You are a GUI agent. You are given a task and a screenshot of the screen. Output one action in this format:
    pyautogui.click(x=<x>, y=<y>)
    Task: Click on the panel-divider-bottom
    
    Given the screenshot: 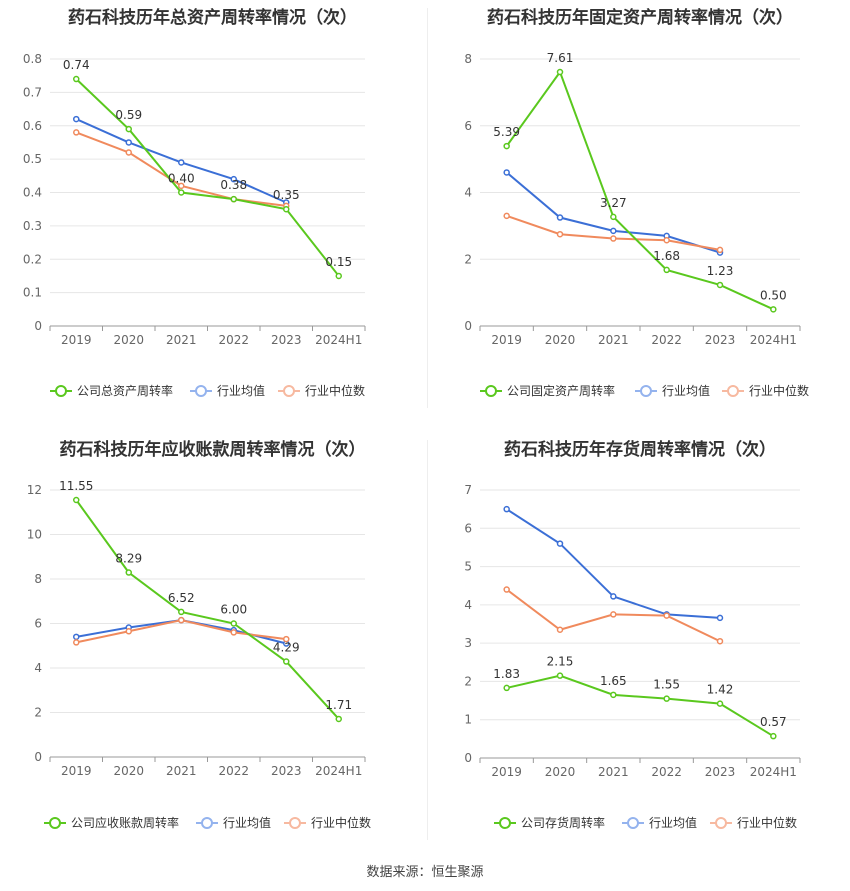 What is the action you would take?
    pyautogui.click(x=427, y=640)
    